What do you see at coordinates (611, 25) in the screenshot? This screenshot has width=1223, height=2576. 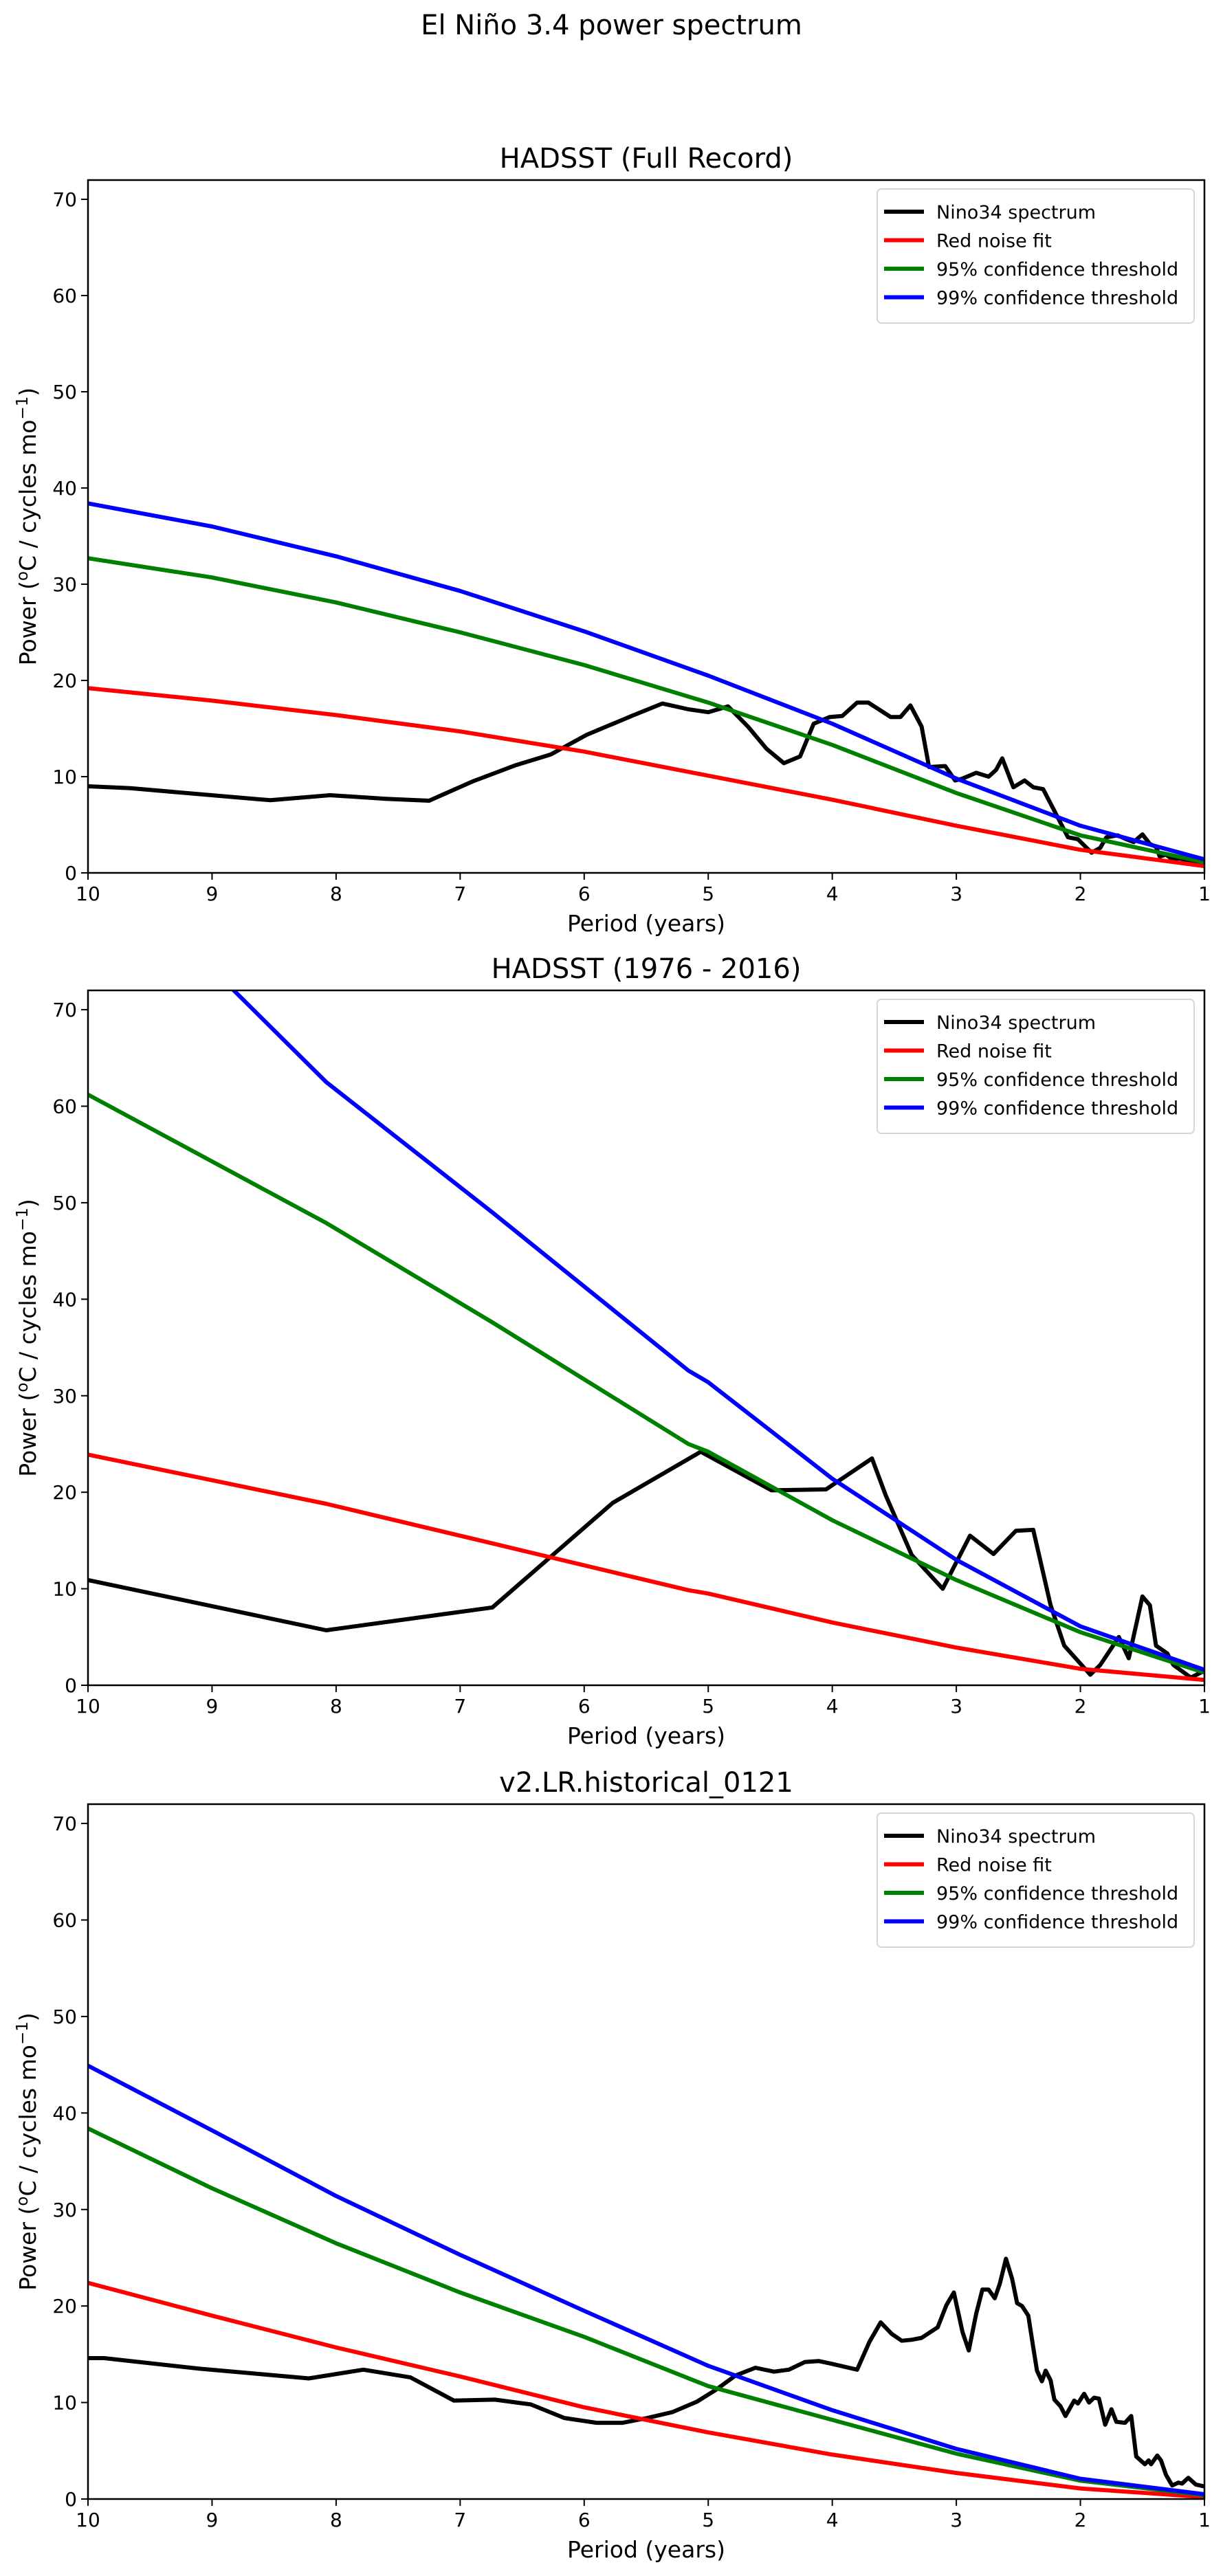 I see `figure-title: El Niño 3.4 power spectrum` at bounding box center [611, 25].